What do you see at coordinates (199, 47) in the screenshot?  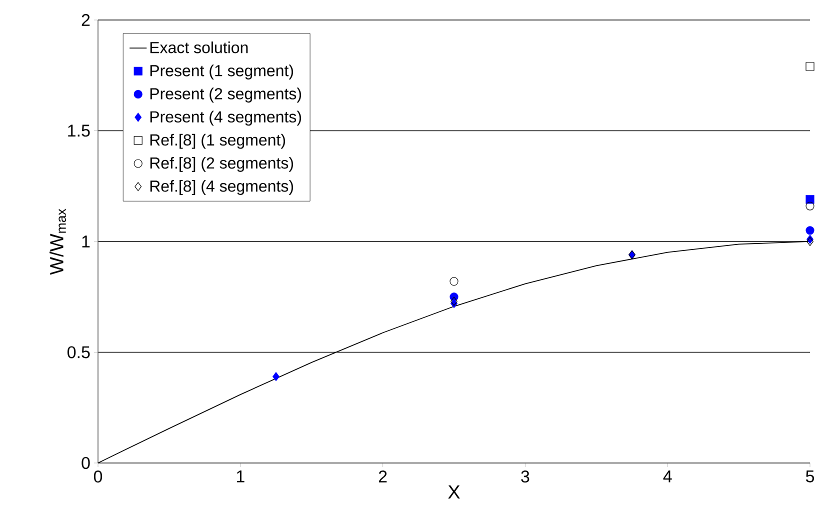 I see `legend-label: Exact solution` at bounding box center [199, 47].